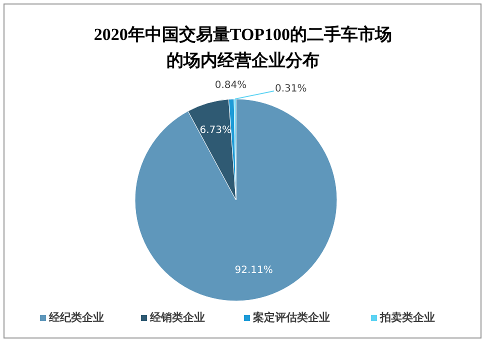 The width and height of the screenshot is (486, 344). I want to click on chart-title: 2020年中国交易量TOP100的二手车市场的场内经营企业分布, so click(243, 47).